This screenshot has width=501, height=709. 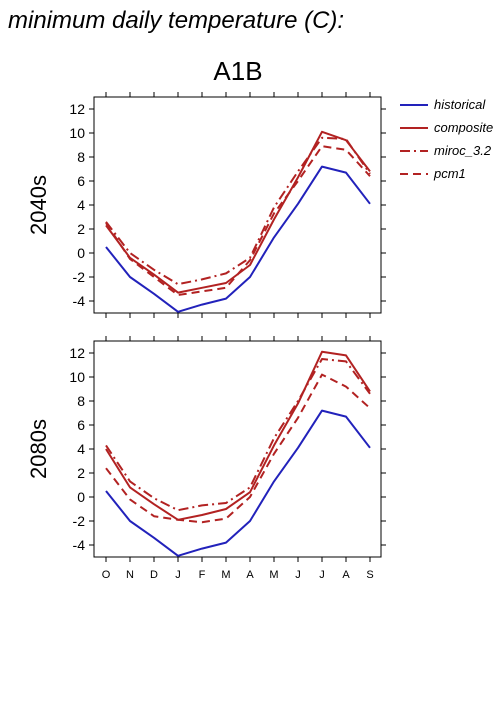 I want to click on scenario-label: A1B, so click(x=237, y=71).